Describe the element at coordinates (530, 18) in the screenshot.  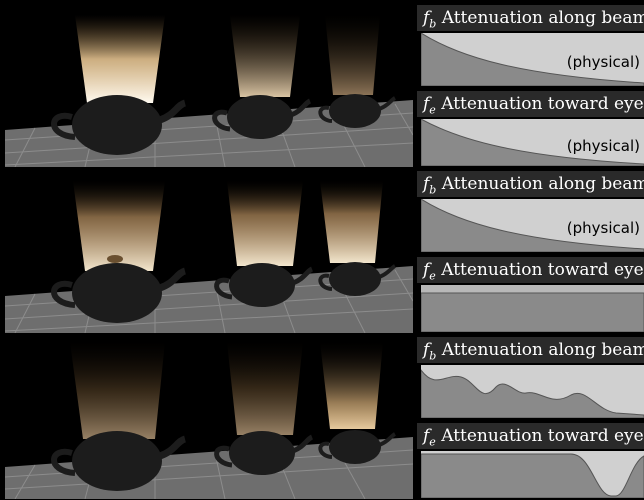
I see `beam-attenuation-title-1: fb Attenuation along beam` at that location.